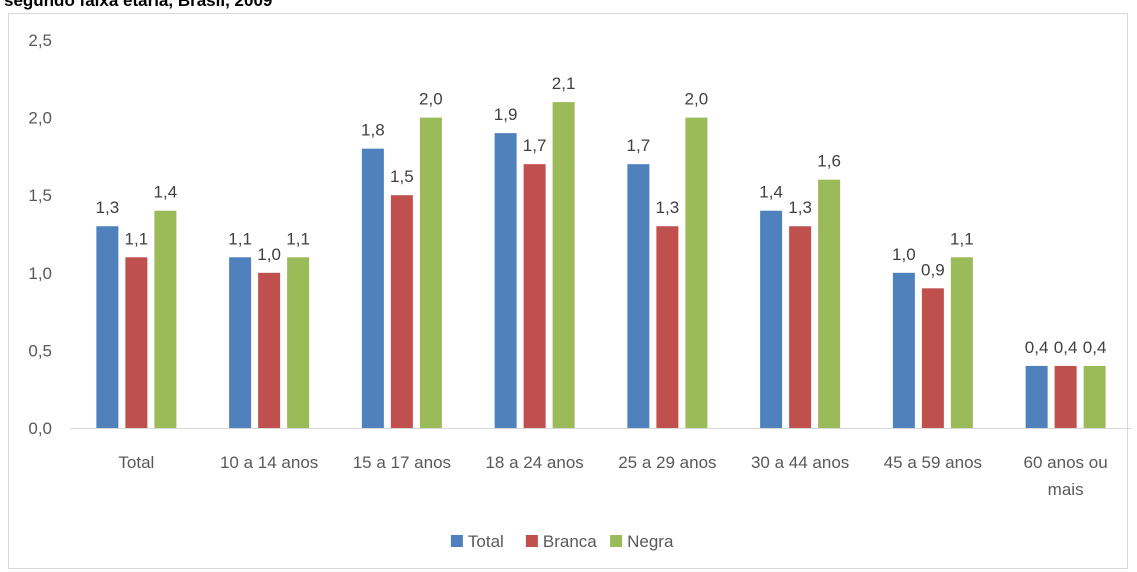 The width and height of the screenshot is (1137, 572). I want to click on y-tick-label: 0,5, so click(40, 350).